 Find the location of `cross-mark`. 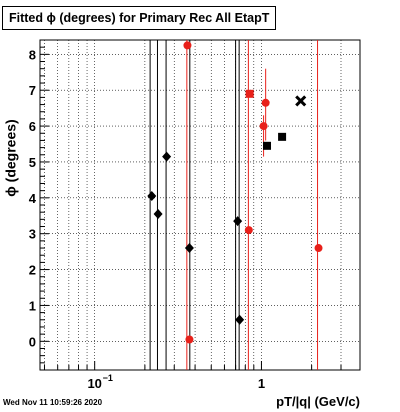

cross-mark is located at coordinates (301, 101).